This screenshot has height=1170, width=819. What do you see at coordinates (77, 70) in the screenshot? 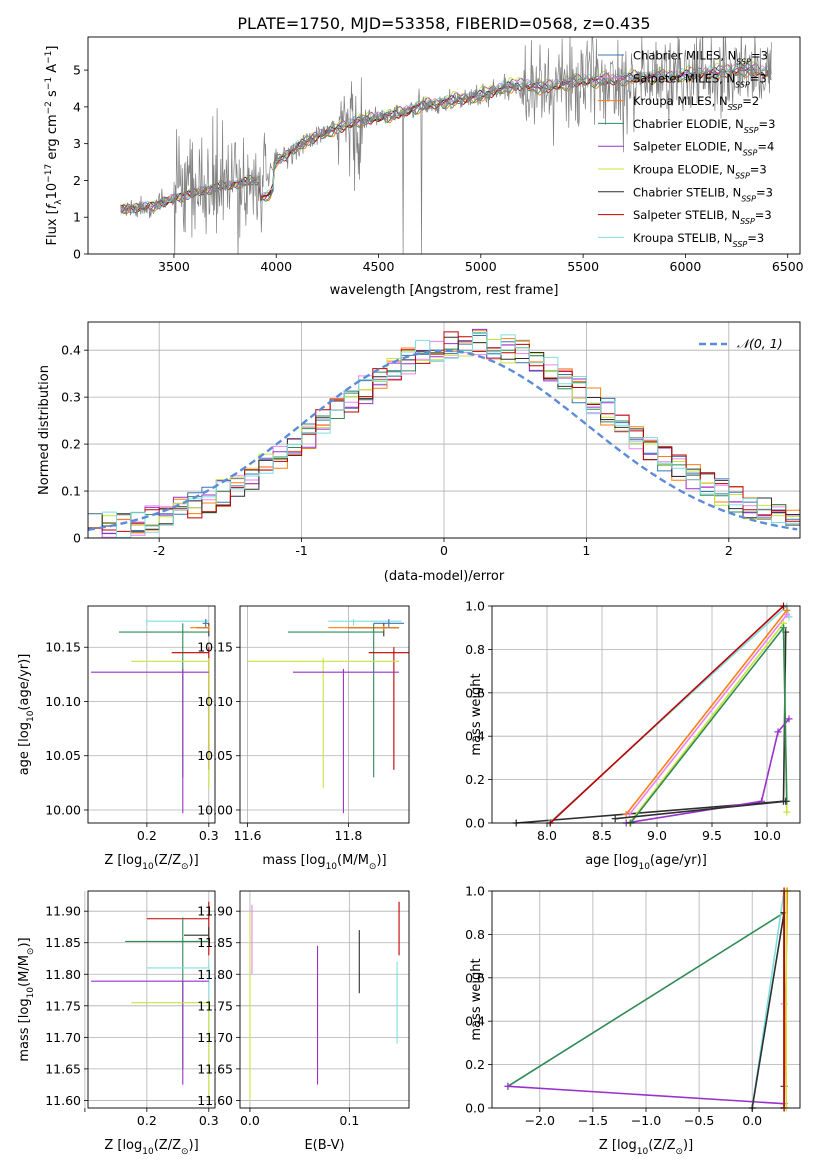
I see `y-tick-label: 5` at bounding box center [77, 70].